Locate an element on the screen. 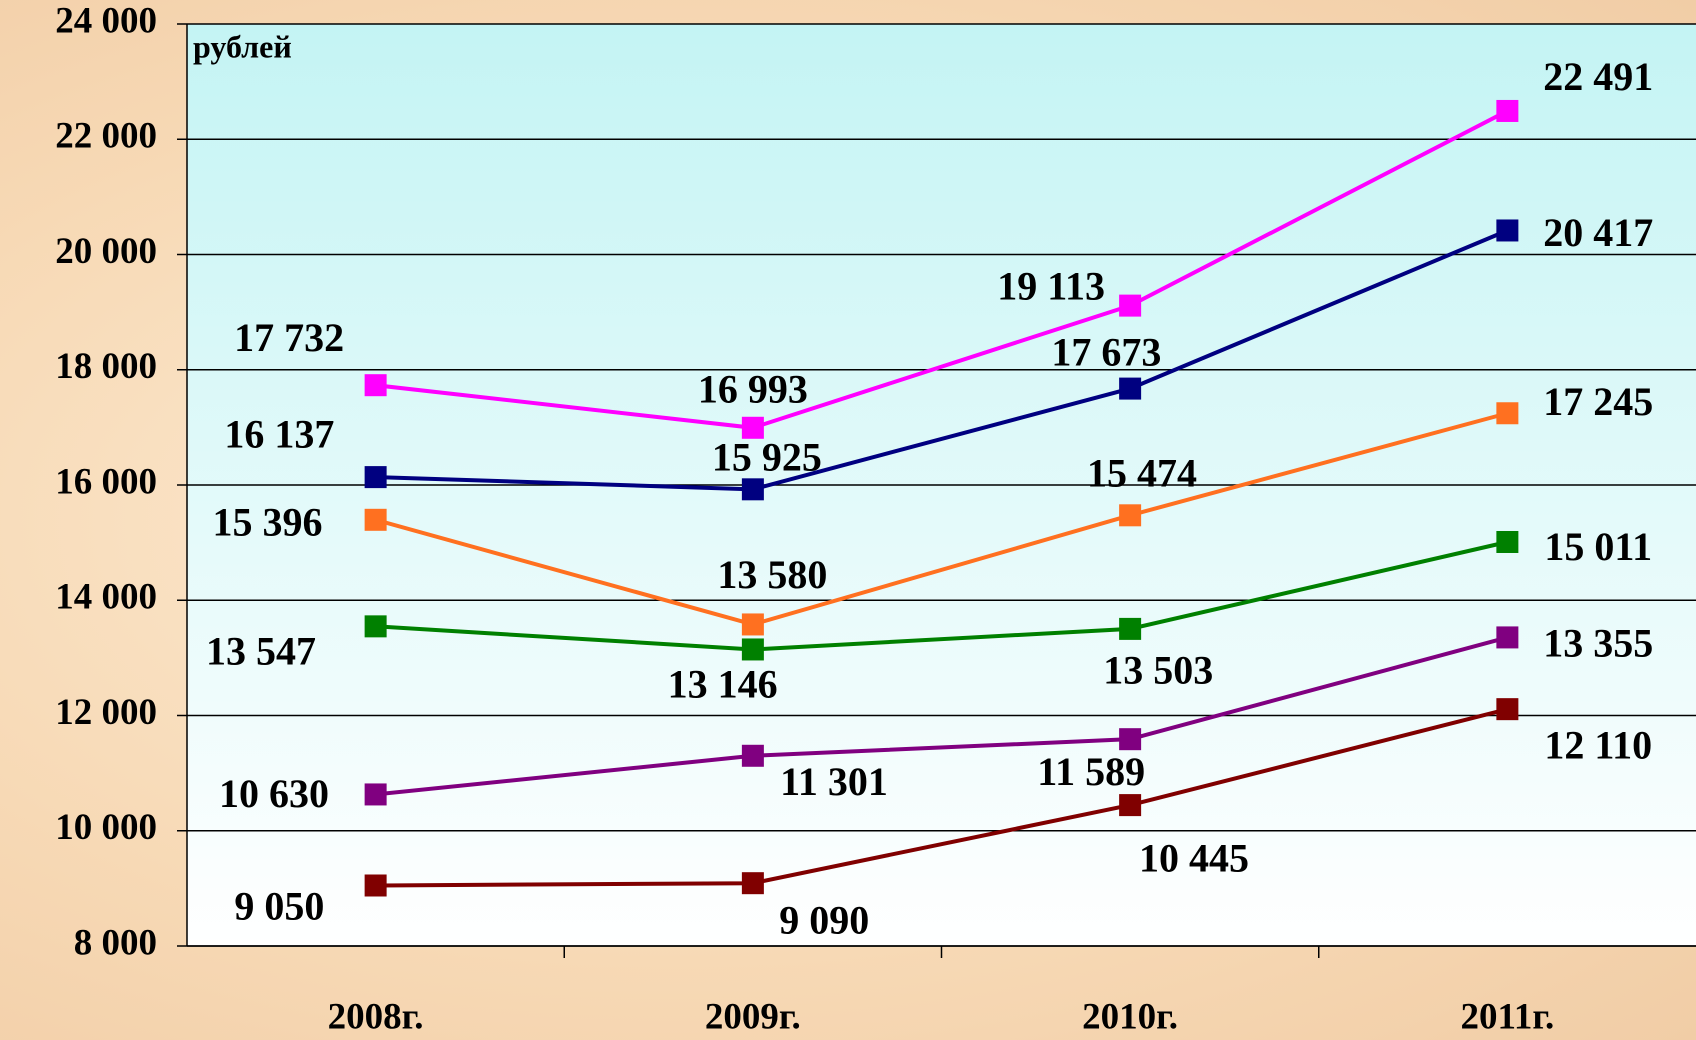 This screenshot has height=1040, width=1696. data-label: 13 503 is located at coordinates (1158, 669).